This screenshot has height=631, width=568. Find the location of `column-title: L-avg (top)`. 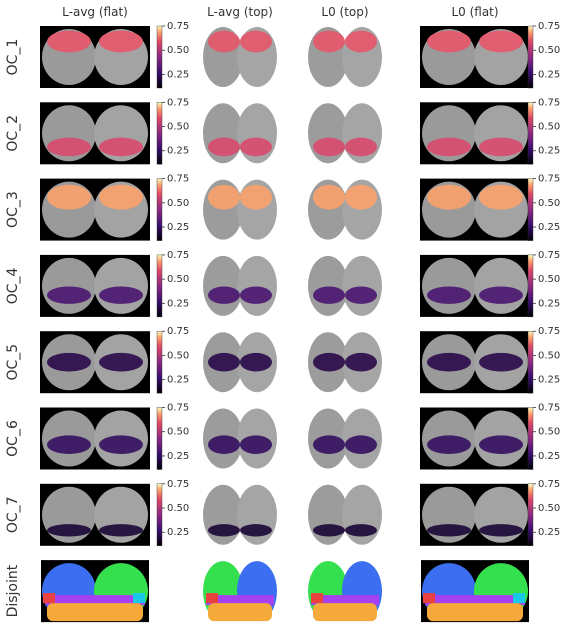

column-title: L-avg (top) is located at coordinates (240, 12).